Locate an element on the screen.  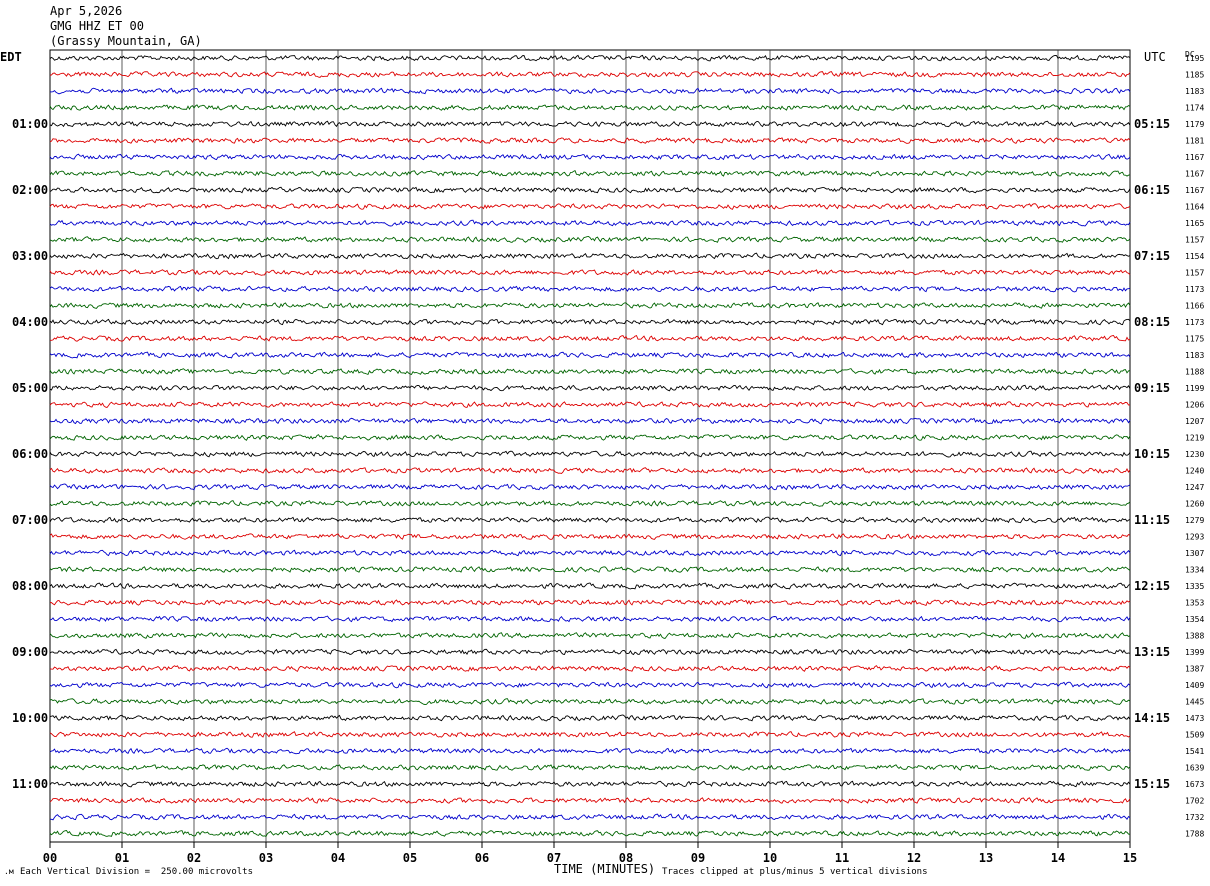
dc-offset-value: 1354 is located at coordinates (1194, 619).